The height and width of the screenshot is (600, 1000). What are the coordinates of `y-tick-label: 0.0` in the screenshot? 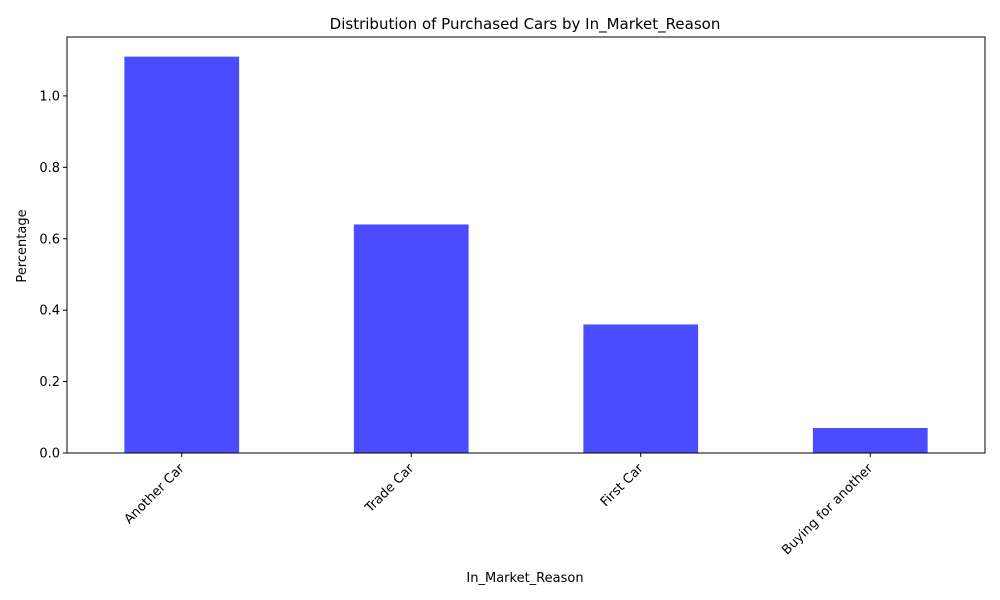 It's located at (49, 454).